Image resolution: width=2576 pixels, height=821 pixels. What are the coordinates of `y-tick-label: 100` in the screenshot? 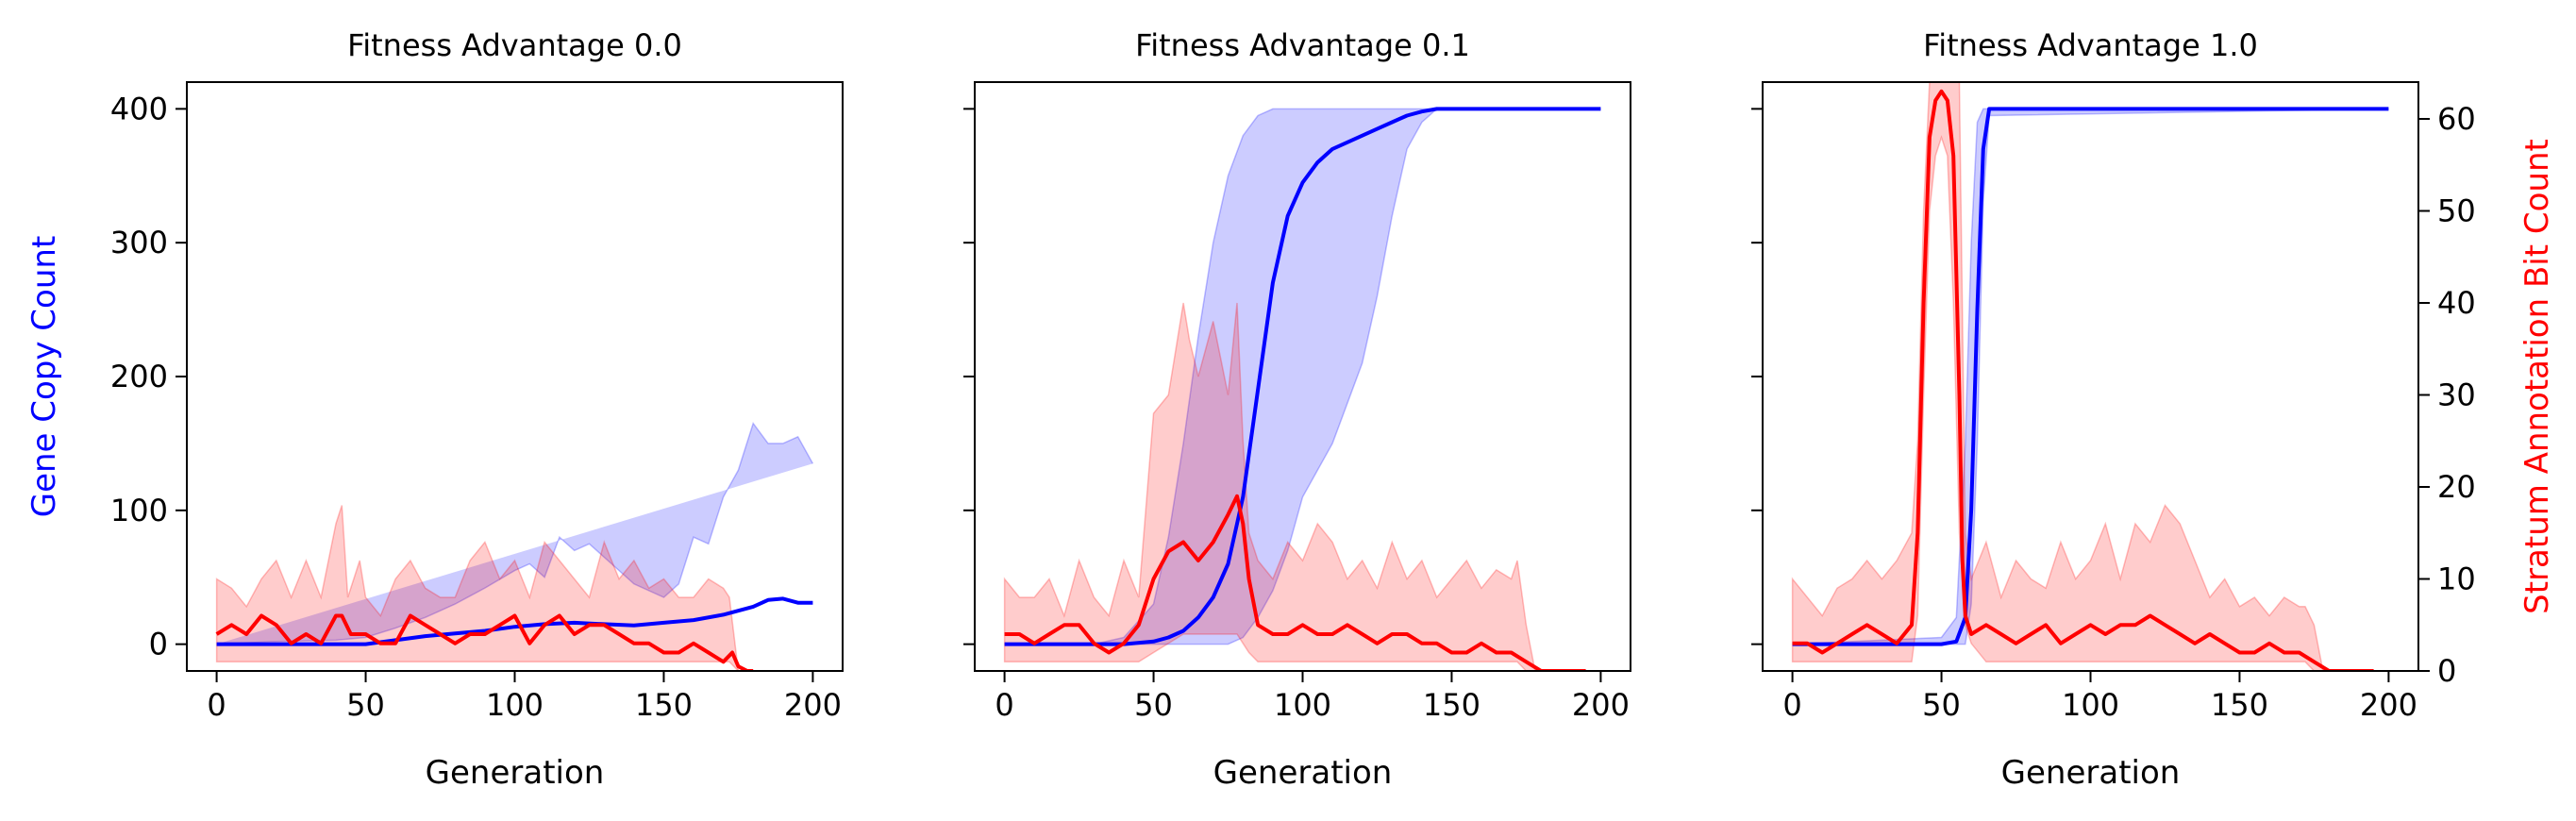 It's located at (139, 510).